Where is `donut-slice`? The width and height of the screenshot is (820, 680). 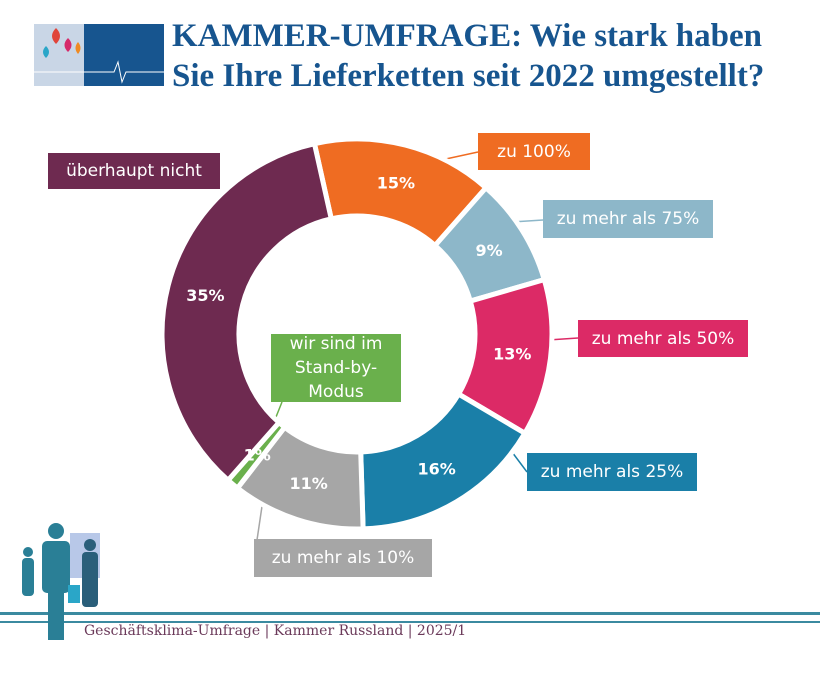 donut-slice is located at coordinates (247, 312).